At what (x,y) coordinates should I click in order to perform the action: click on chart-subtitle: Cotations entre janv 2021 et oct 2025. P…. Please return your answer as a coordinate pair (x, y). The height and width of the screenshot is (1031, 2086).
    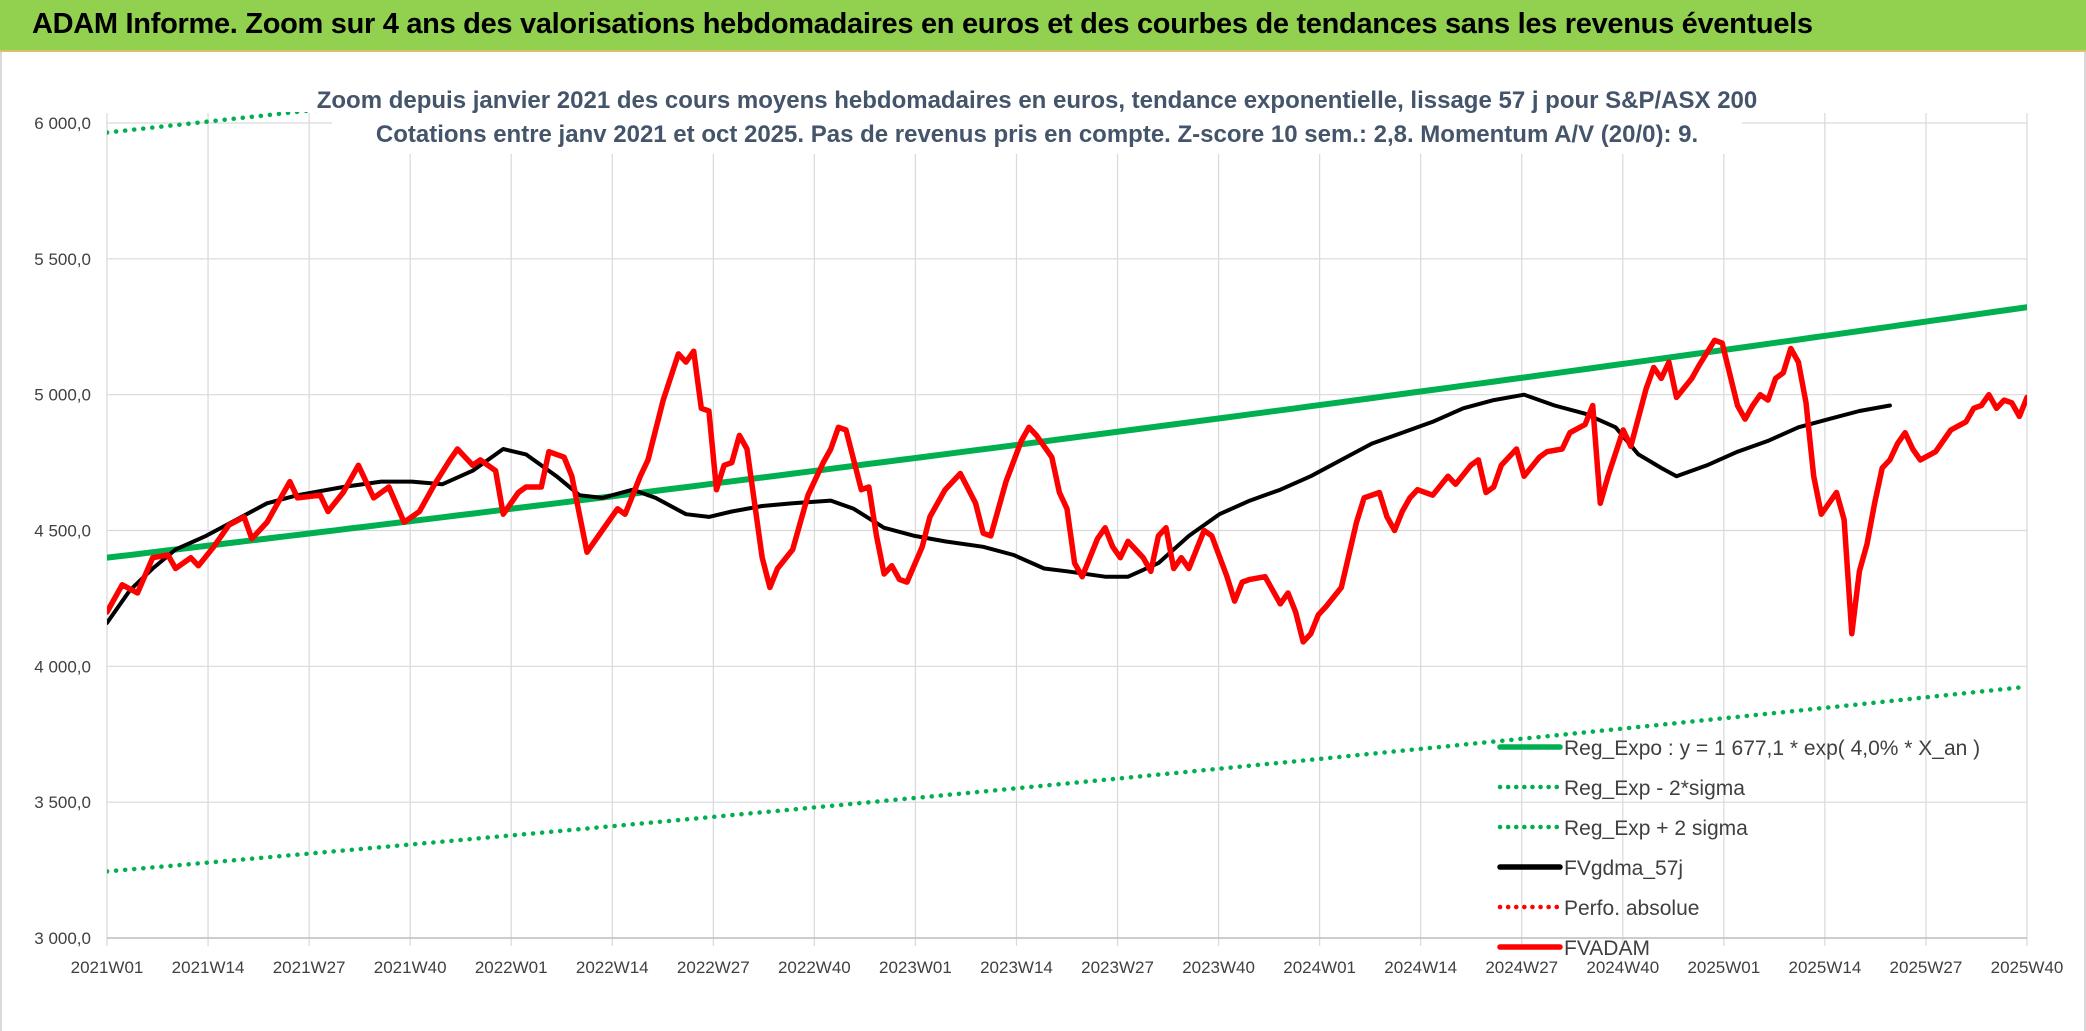
    Looking at the image, I should click on (1037, 134).